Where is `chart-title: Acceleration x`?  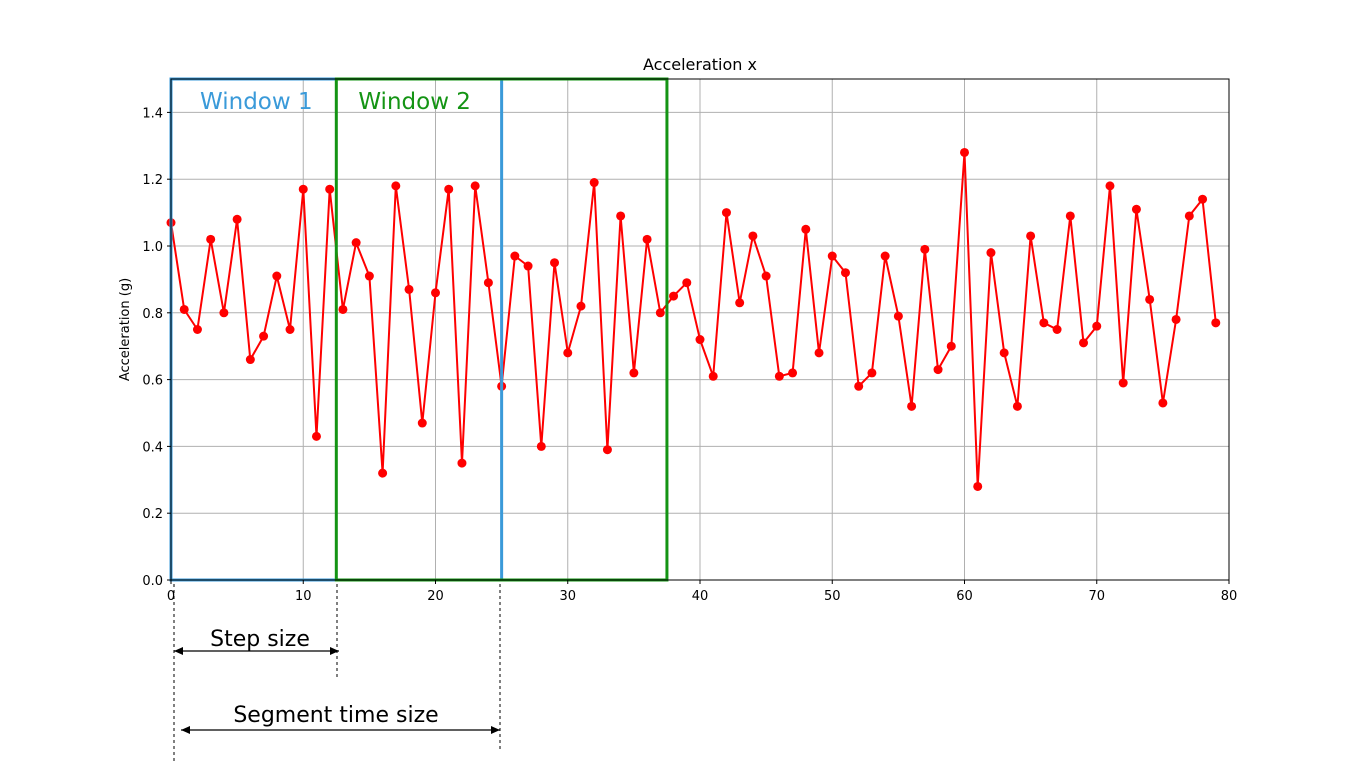
chart-title: Acceleration x is located at coordinates (700, 64).